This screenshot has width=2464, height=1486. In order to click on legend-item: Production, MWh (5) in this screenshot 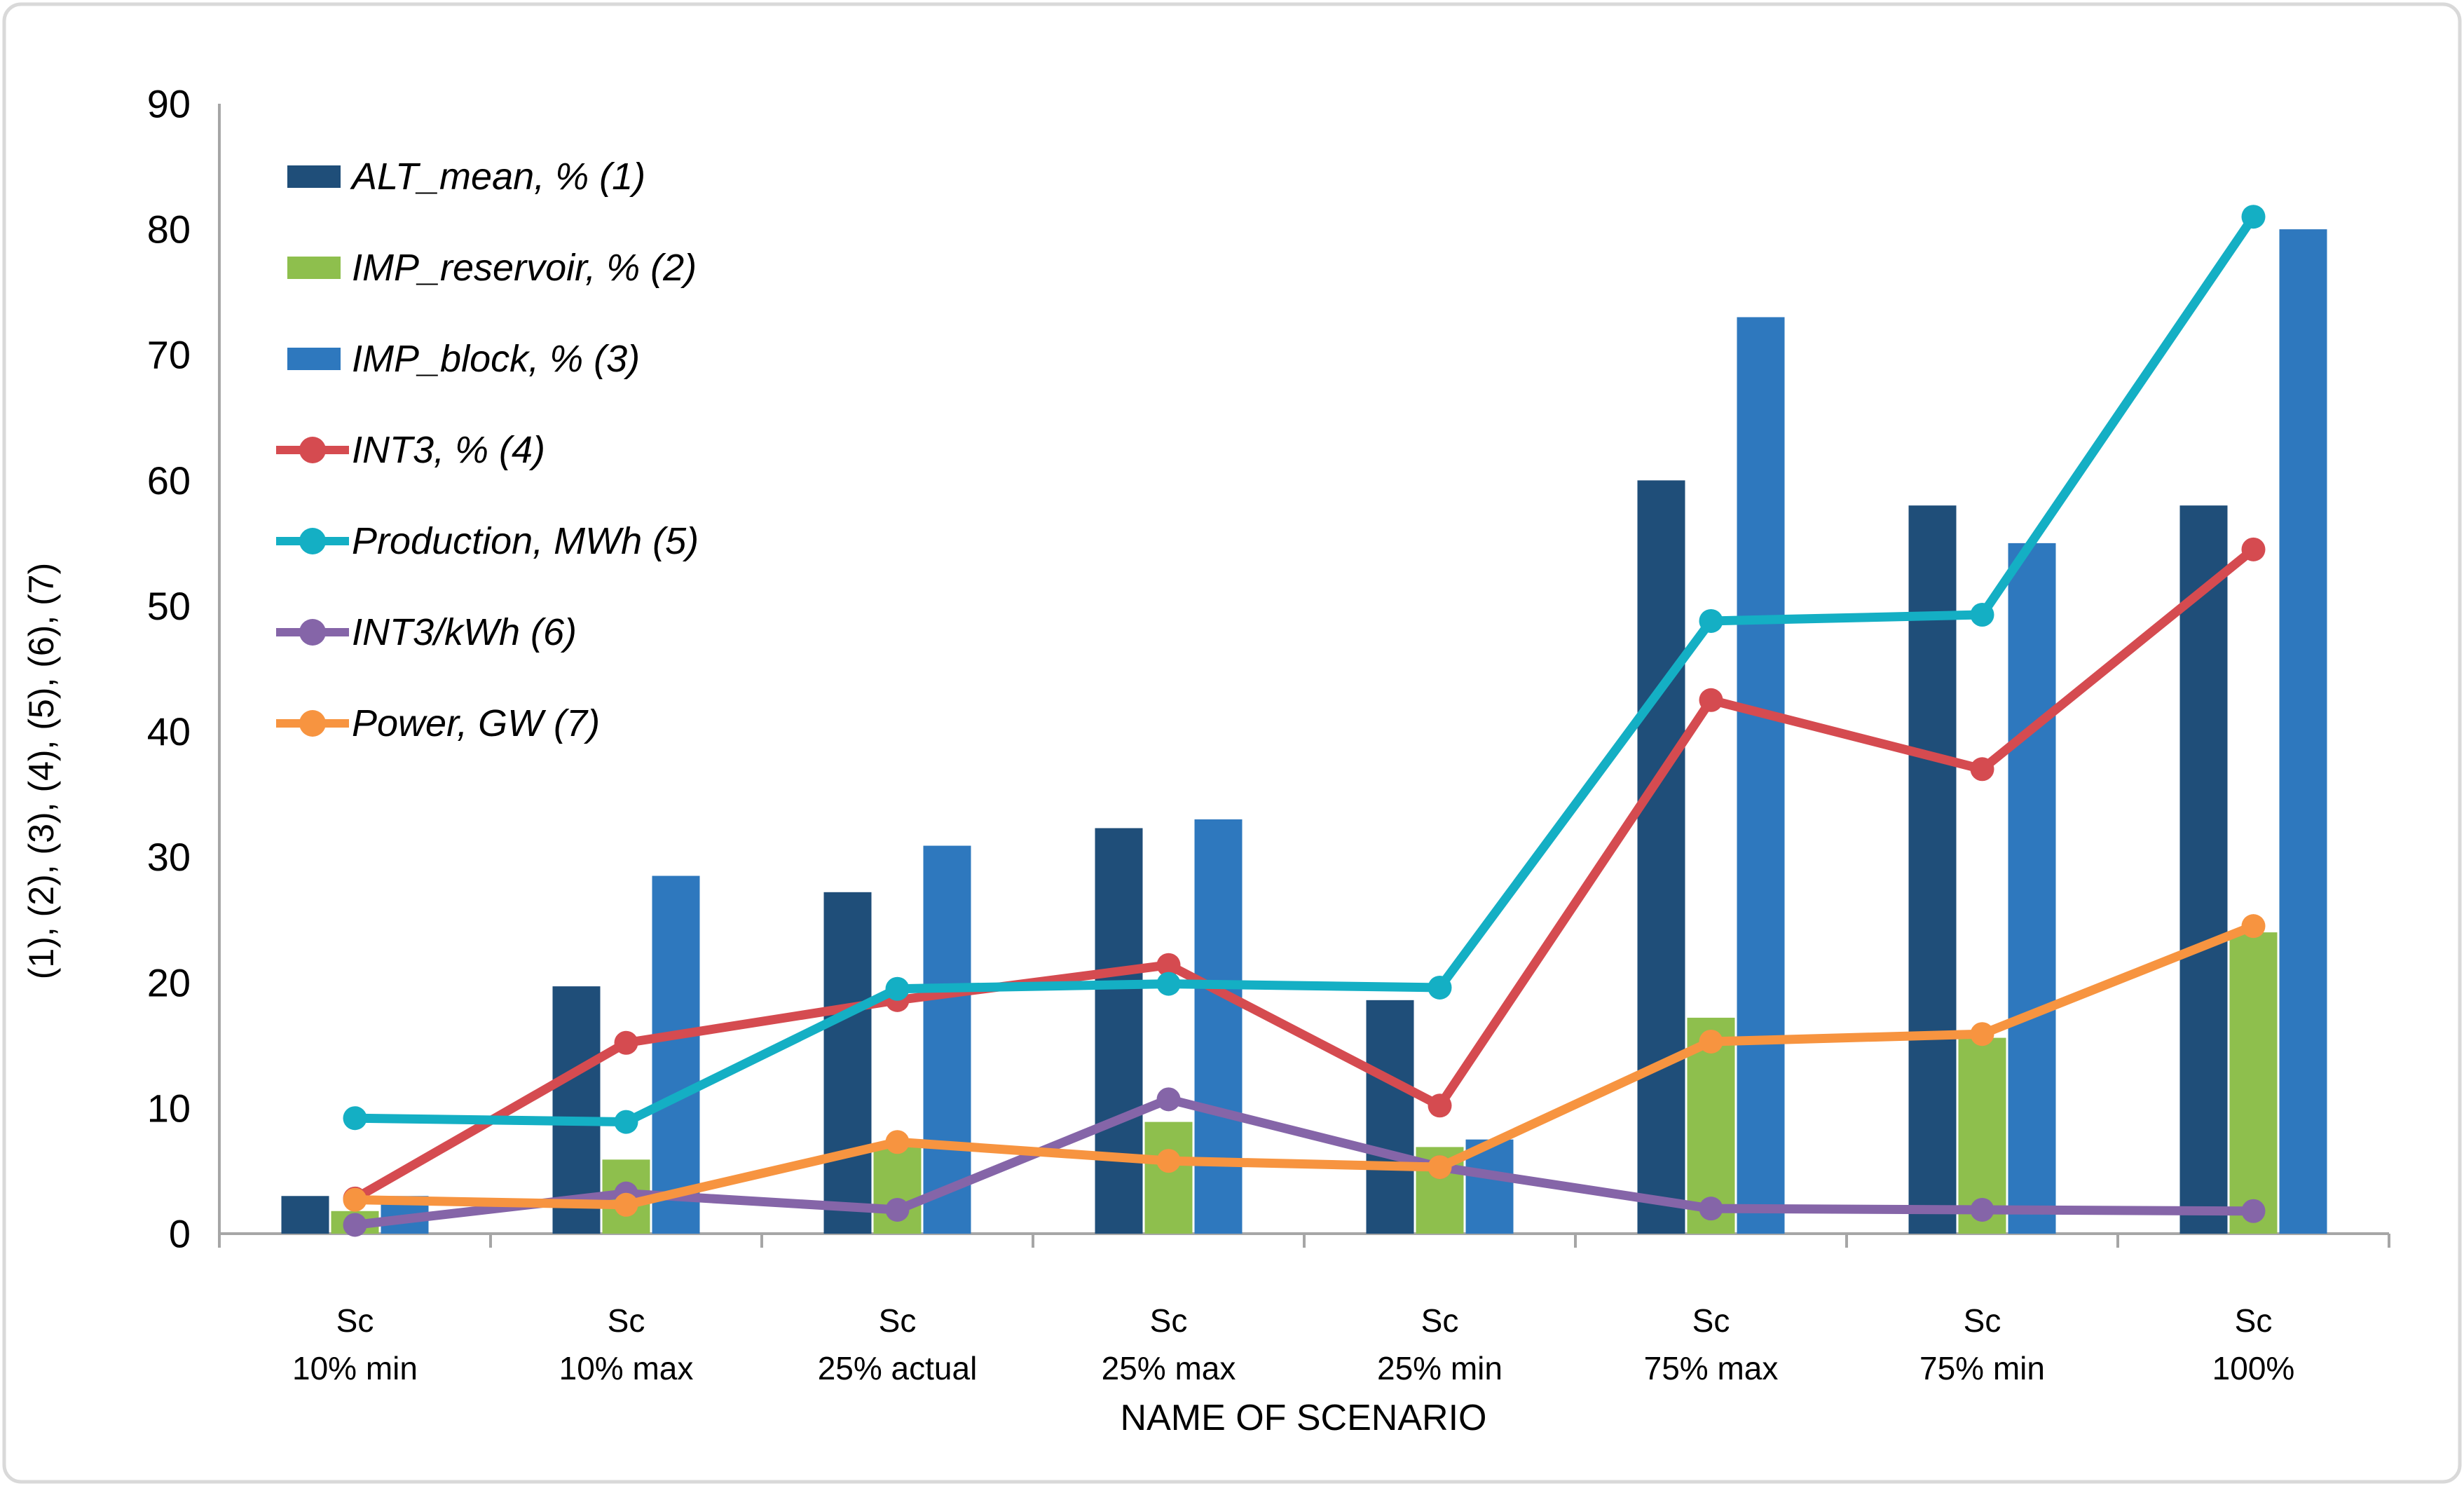, I will do `click(488, 541)`.